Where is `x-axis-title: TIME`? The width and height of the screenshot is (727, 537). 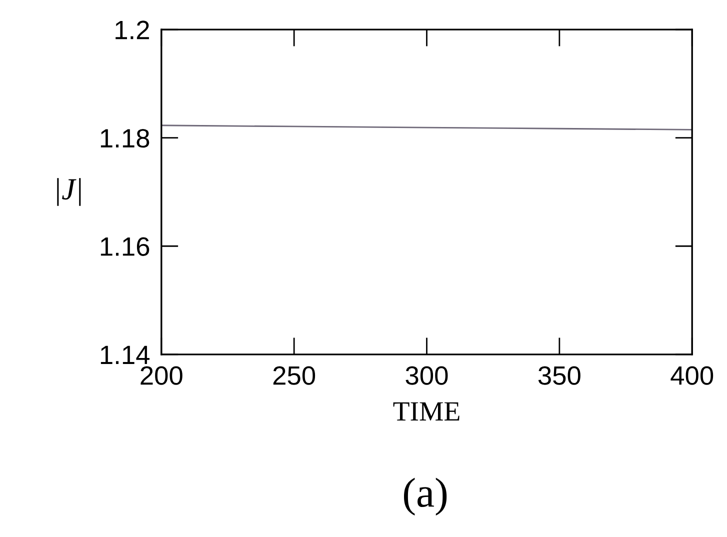
x-axis-title: TIME is located at coordinates (426, 411).